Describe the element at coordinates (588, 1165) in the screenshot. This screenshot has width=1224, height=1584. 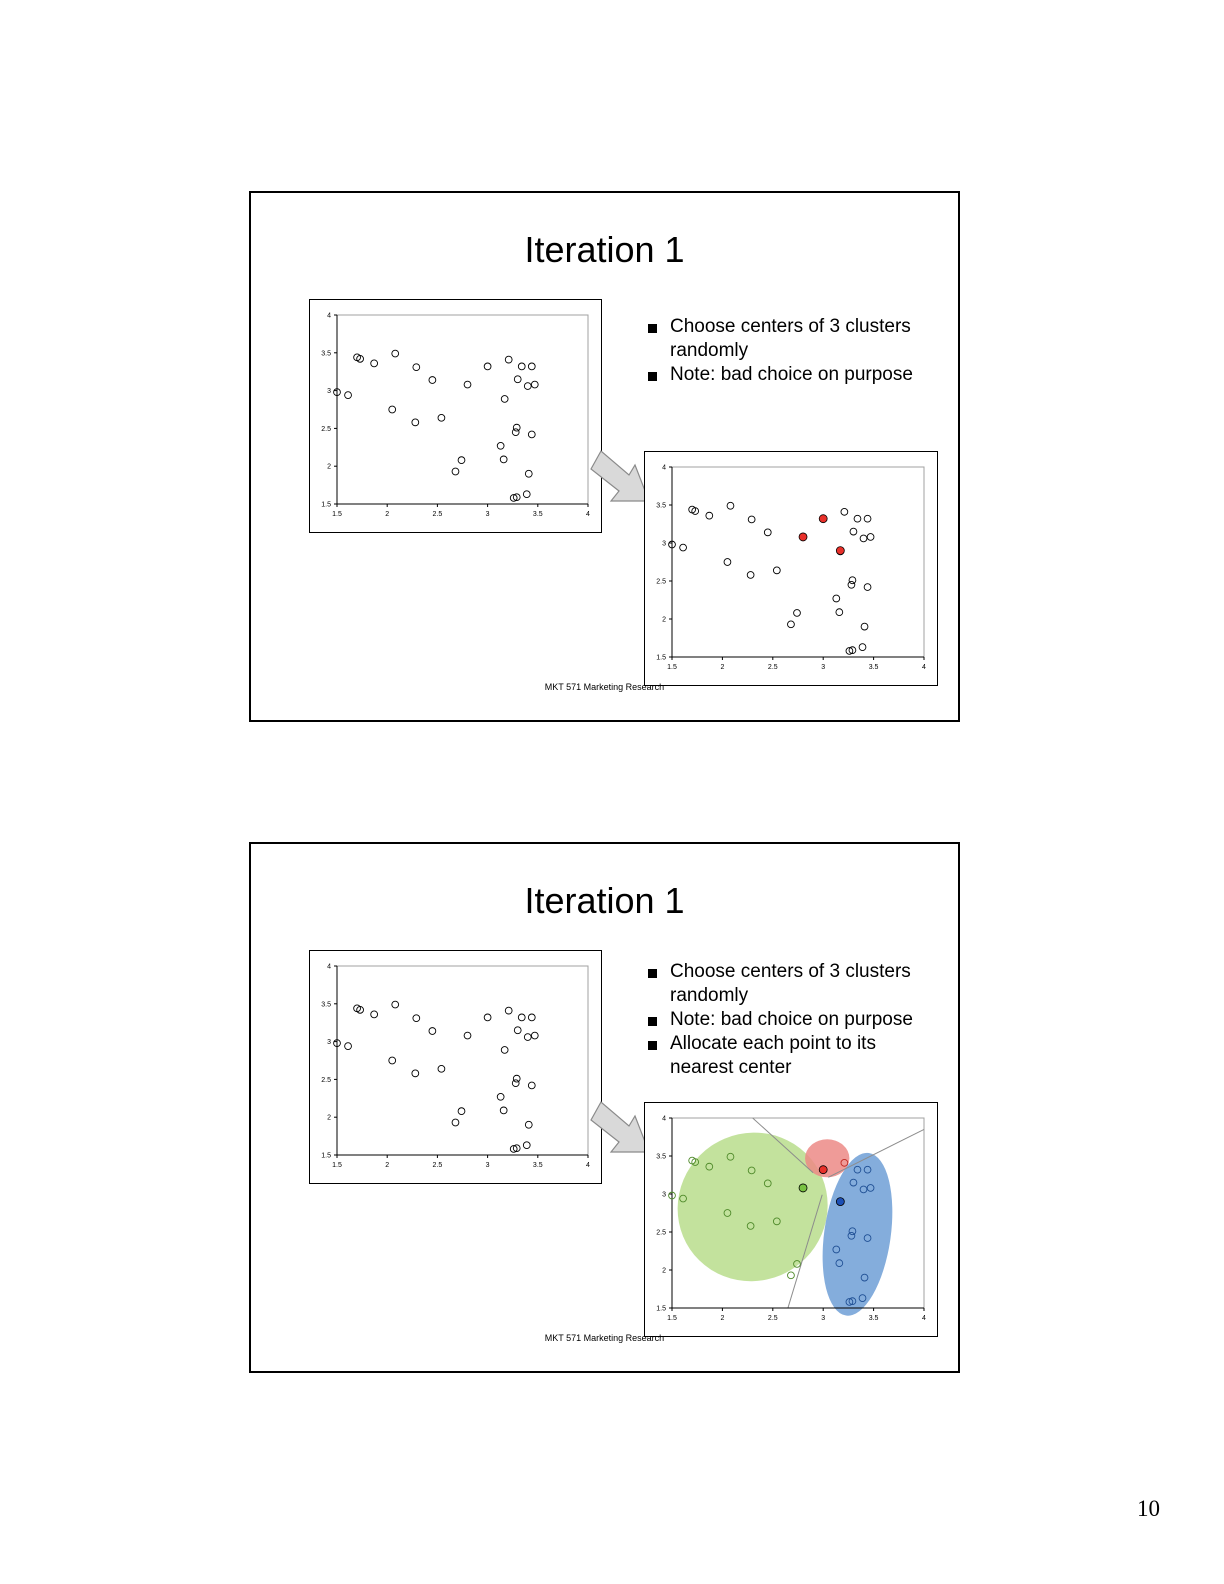
I see `x-tick-label: 4` at that location.